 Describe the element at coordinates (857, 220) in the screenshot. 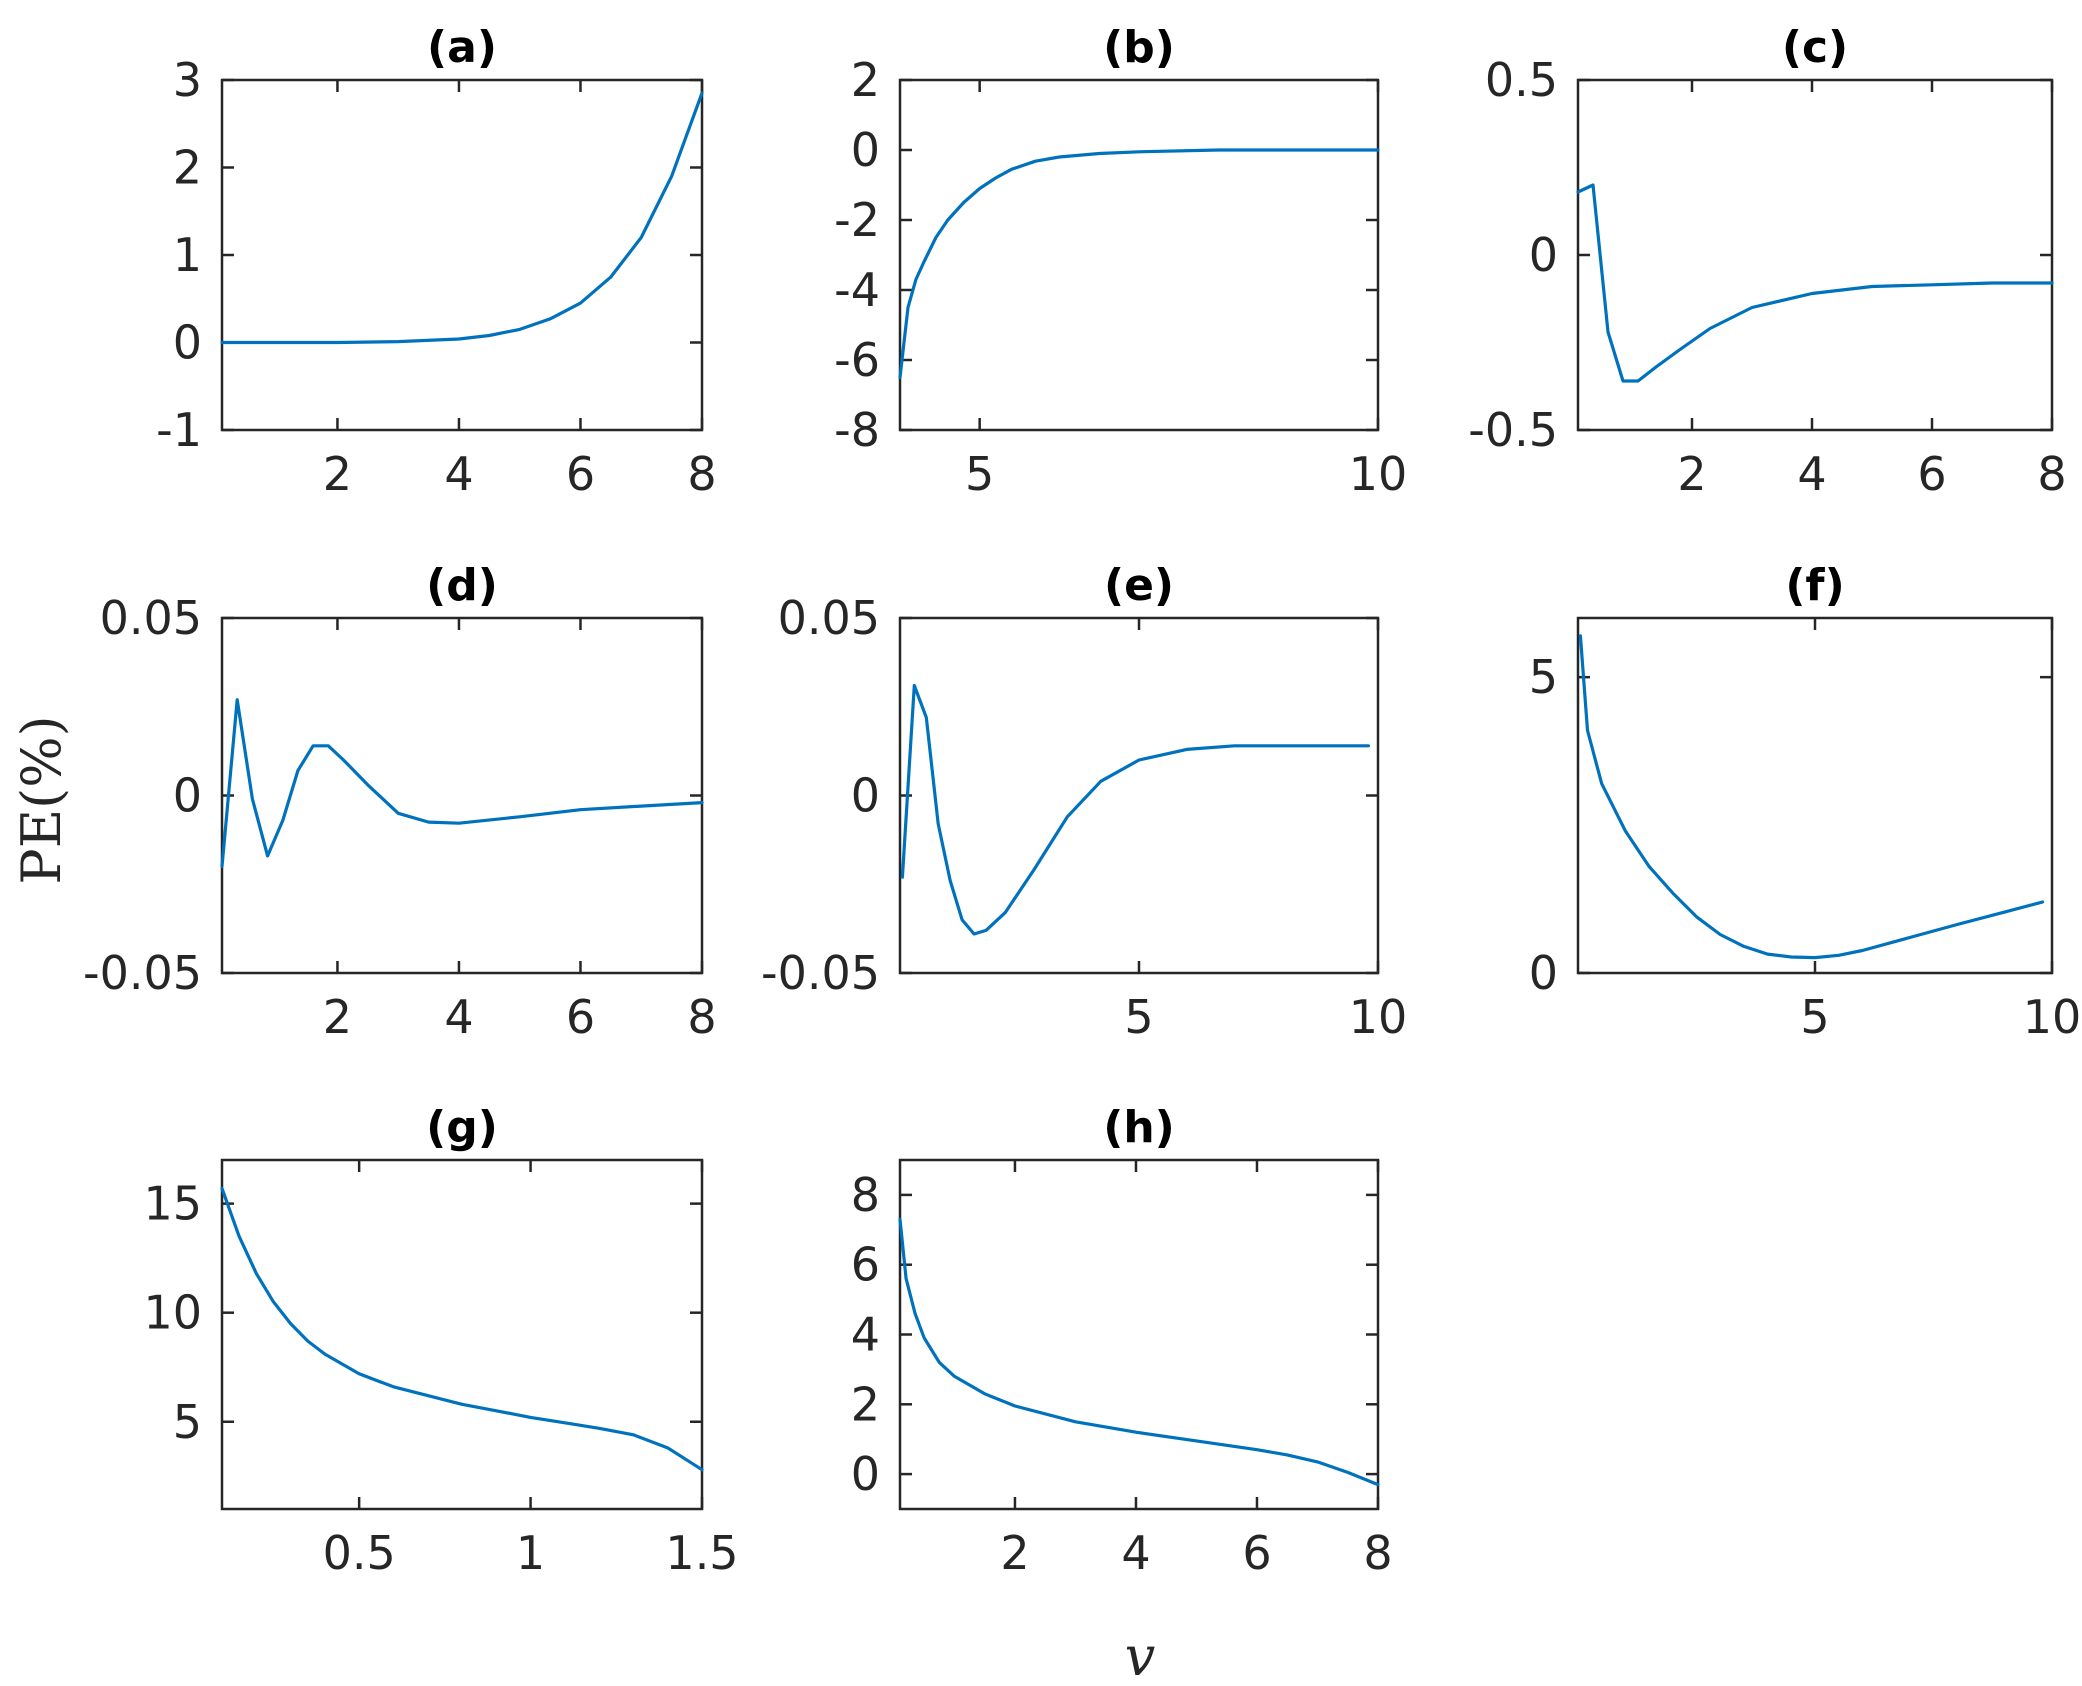

I see `y-tick-label: -2` at that location.